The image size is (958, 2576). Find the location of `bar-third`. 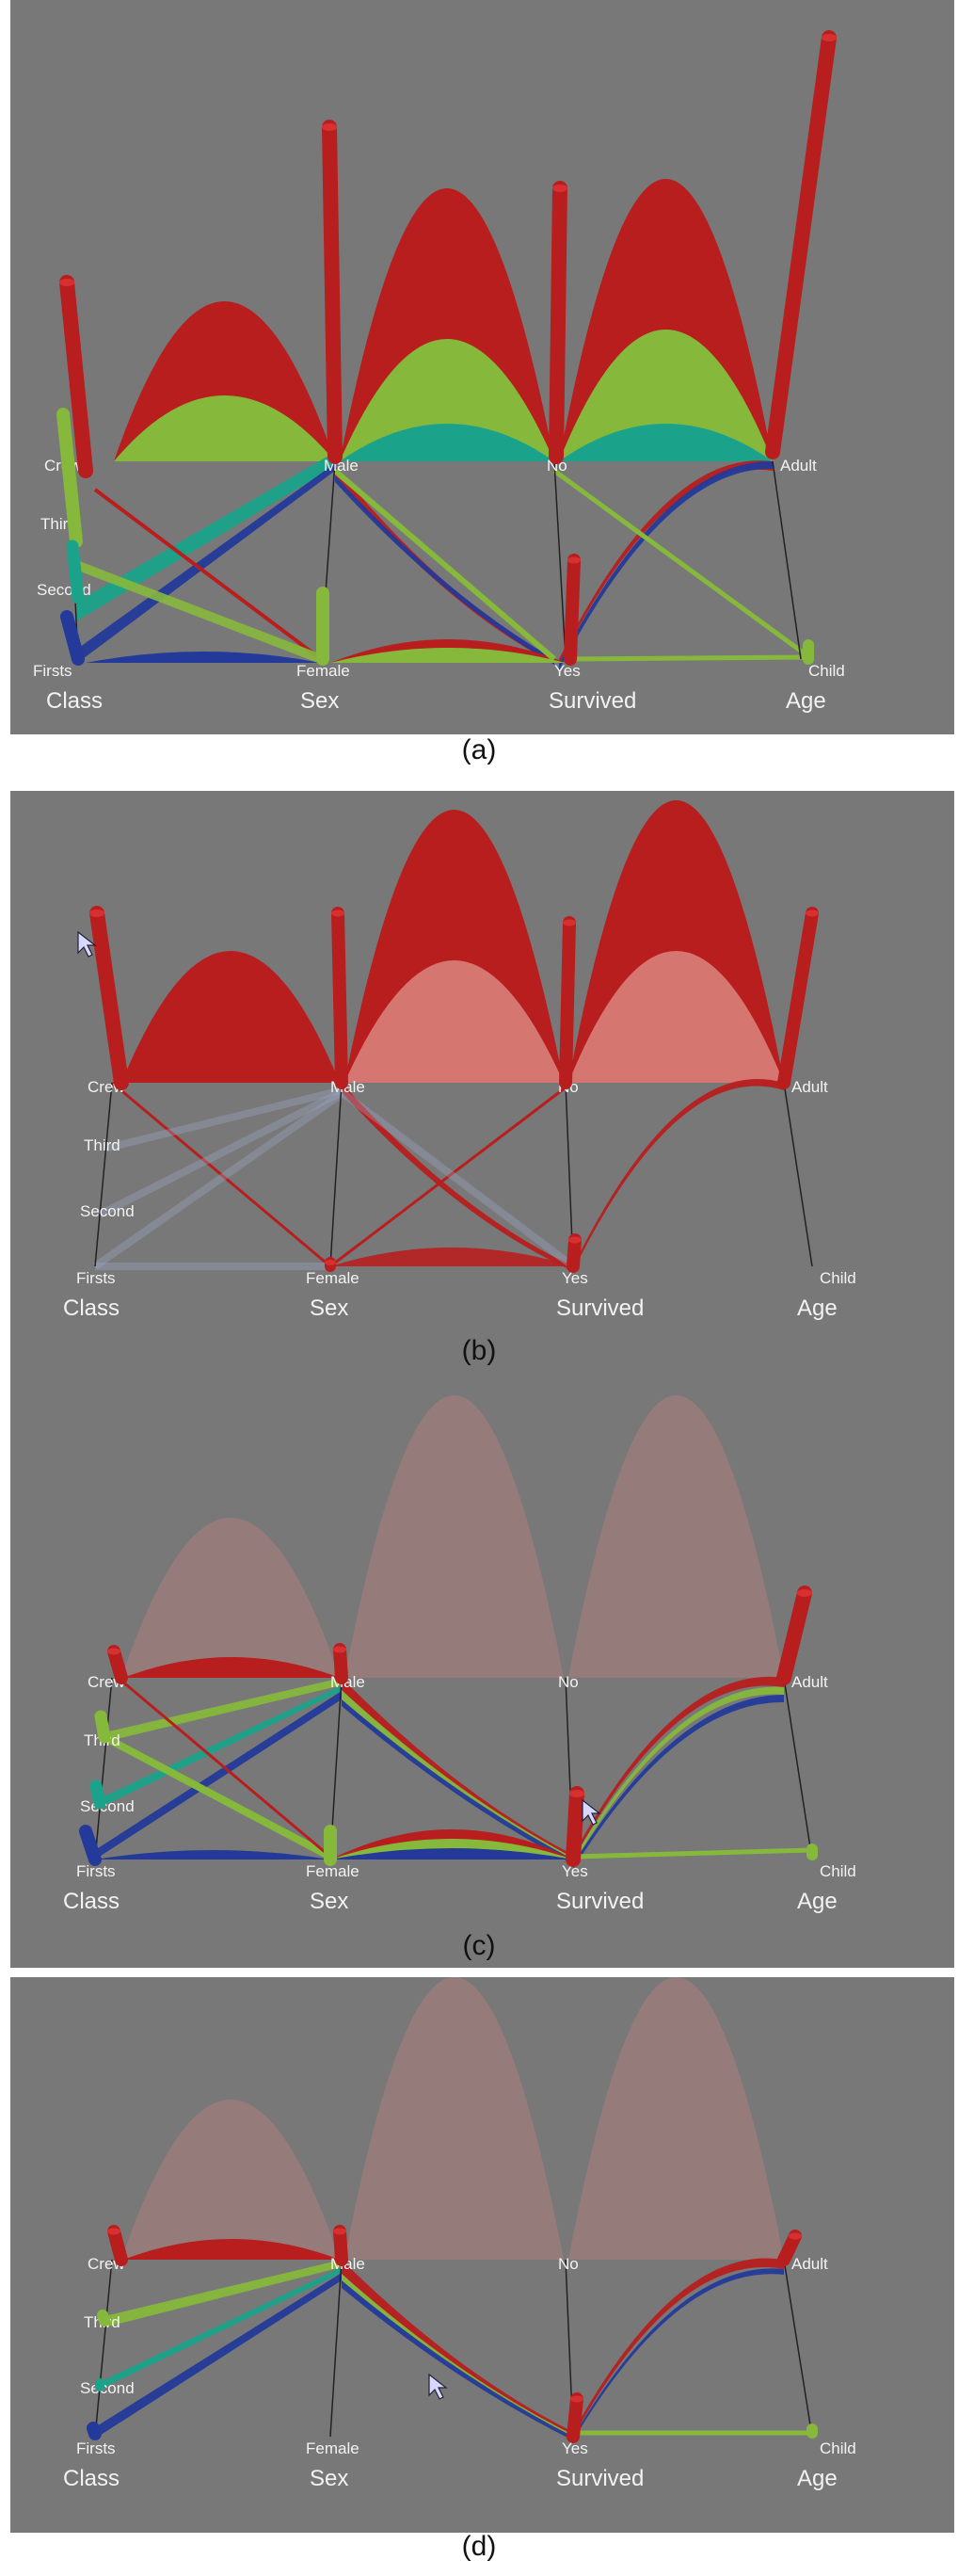

bar-third is located at coordinates (69, 478).